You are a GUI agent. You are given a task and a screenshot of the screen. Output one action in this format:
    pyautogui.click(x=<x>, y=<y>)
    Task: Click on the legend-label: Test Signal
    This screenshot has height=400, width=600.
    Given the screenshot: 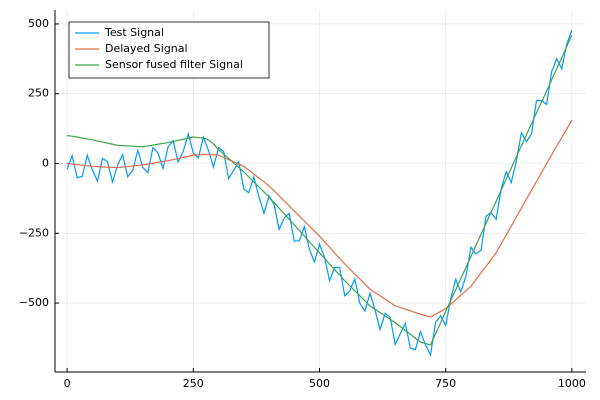 What is the action you would take?
    pyautogui.click(x=134, y=32)
    